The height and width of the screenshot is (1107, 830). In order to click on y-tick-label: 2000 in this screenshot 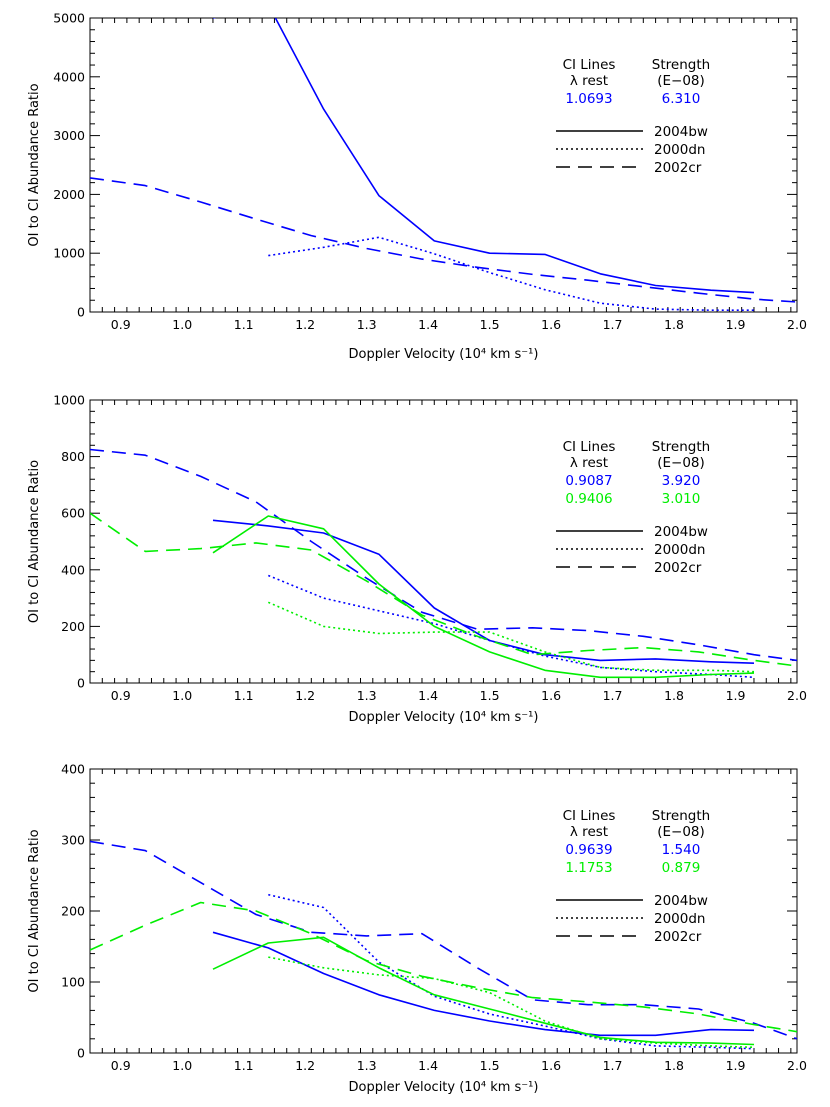, I will do `click(69, 194)`.